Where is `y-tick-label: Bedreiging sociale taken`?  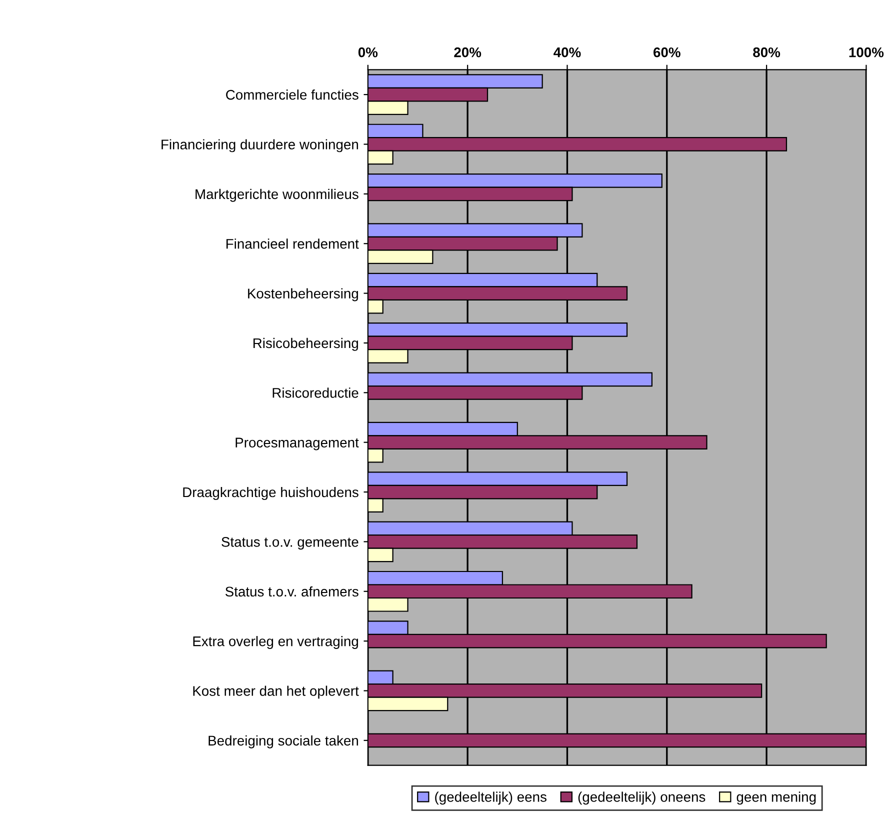 y-tick-label: Bedreiging sociale taken is located at coordinates (283, 741).